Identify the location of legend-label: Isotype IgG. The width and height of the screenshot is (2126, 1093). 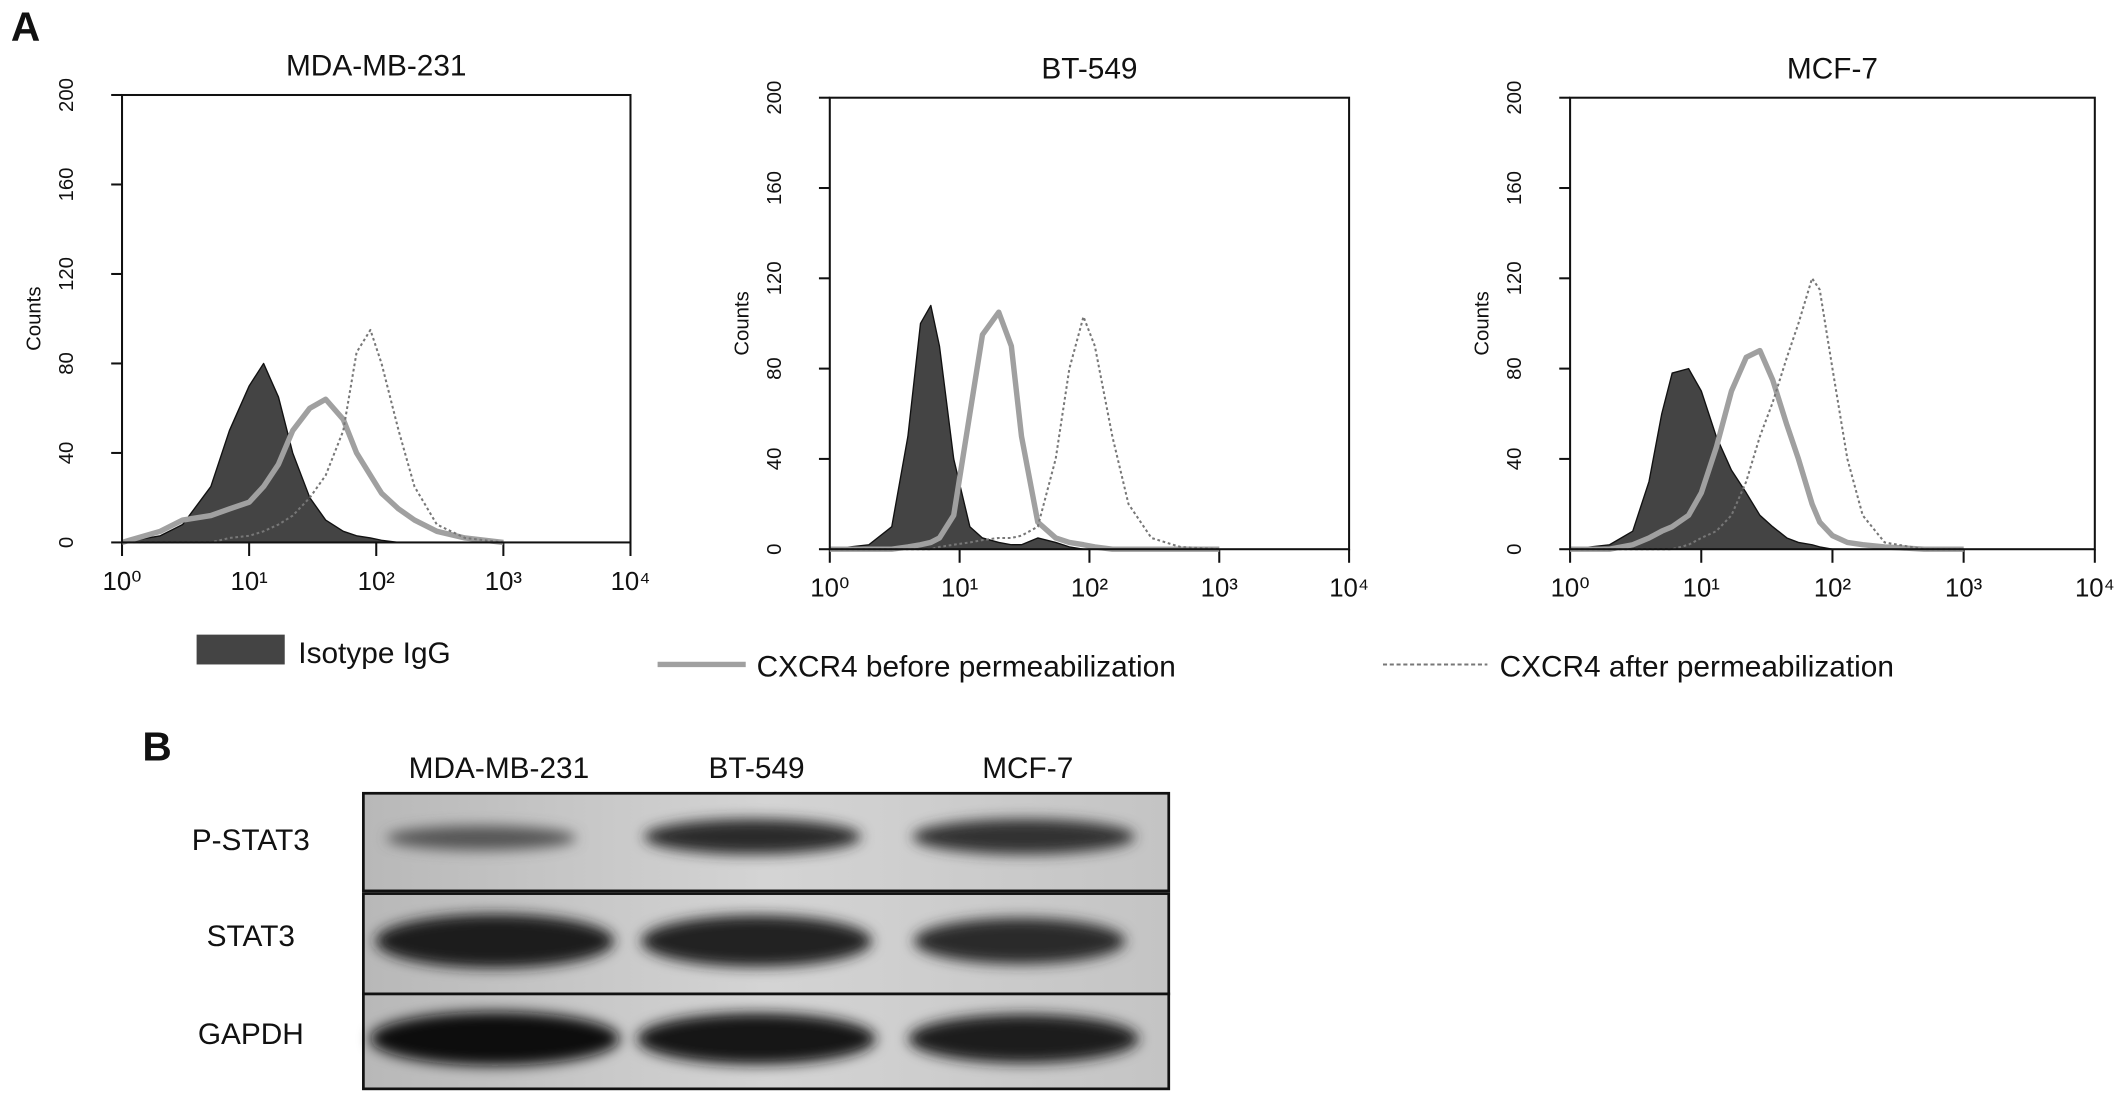
(374, 653).